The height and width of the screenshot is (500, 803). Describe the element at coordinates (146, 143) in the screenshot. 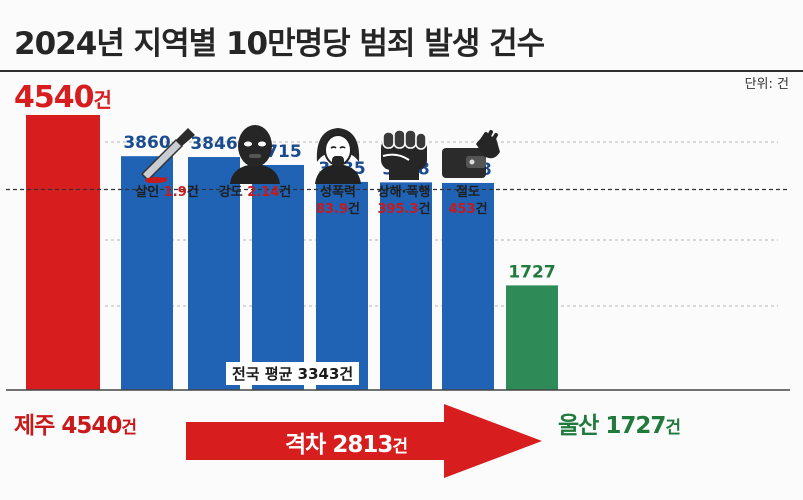

I see `bar-value-label: 3860` at that location.